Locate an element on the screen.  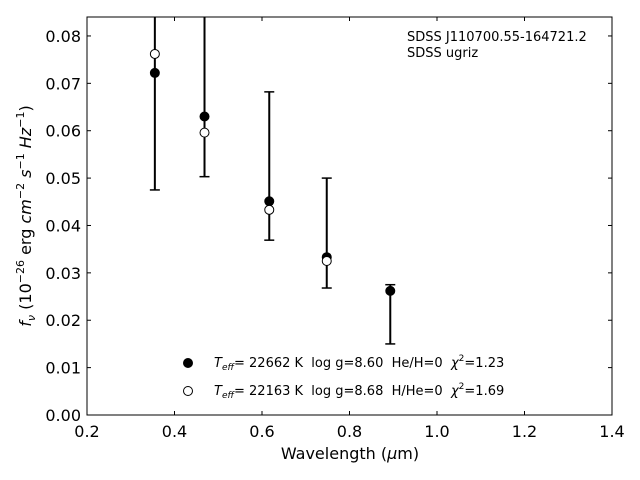
y-tick-label: 0.07 is located at coordinates (63, 83).